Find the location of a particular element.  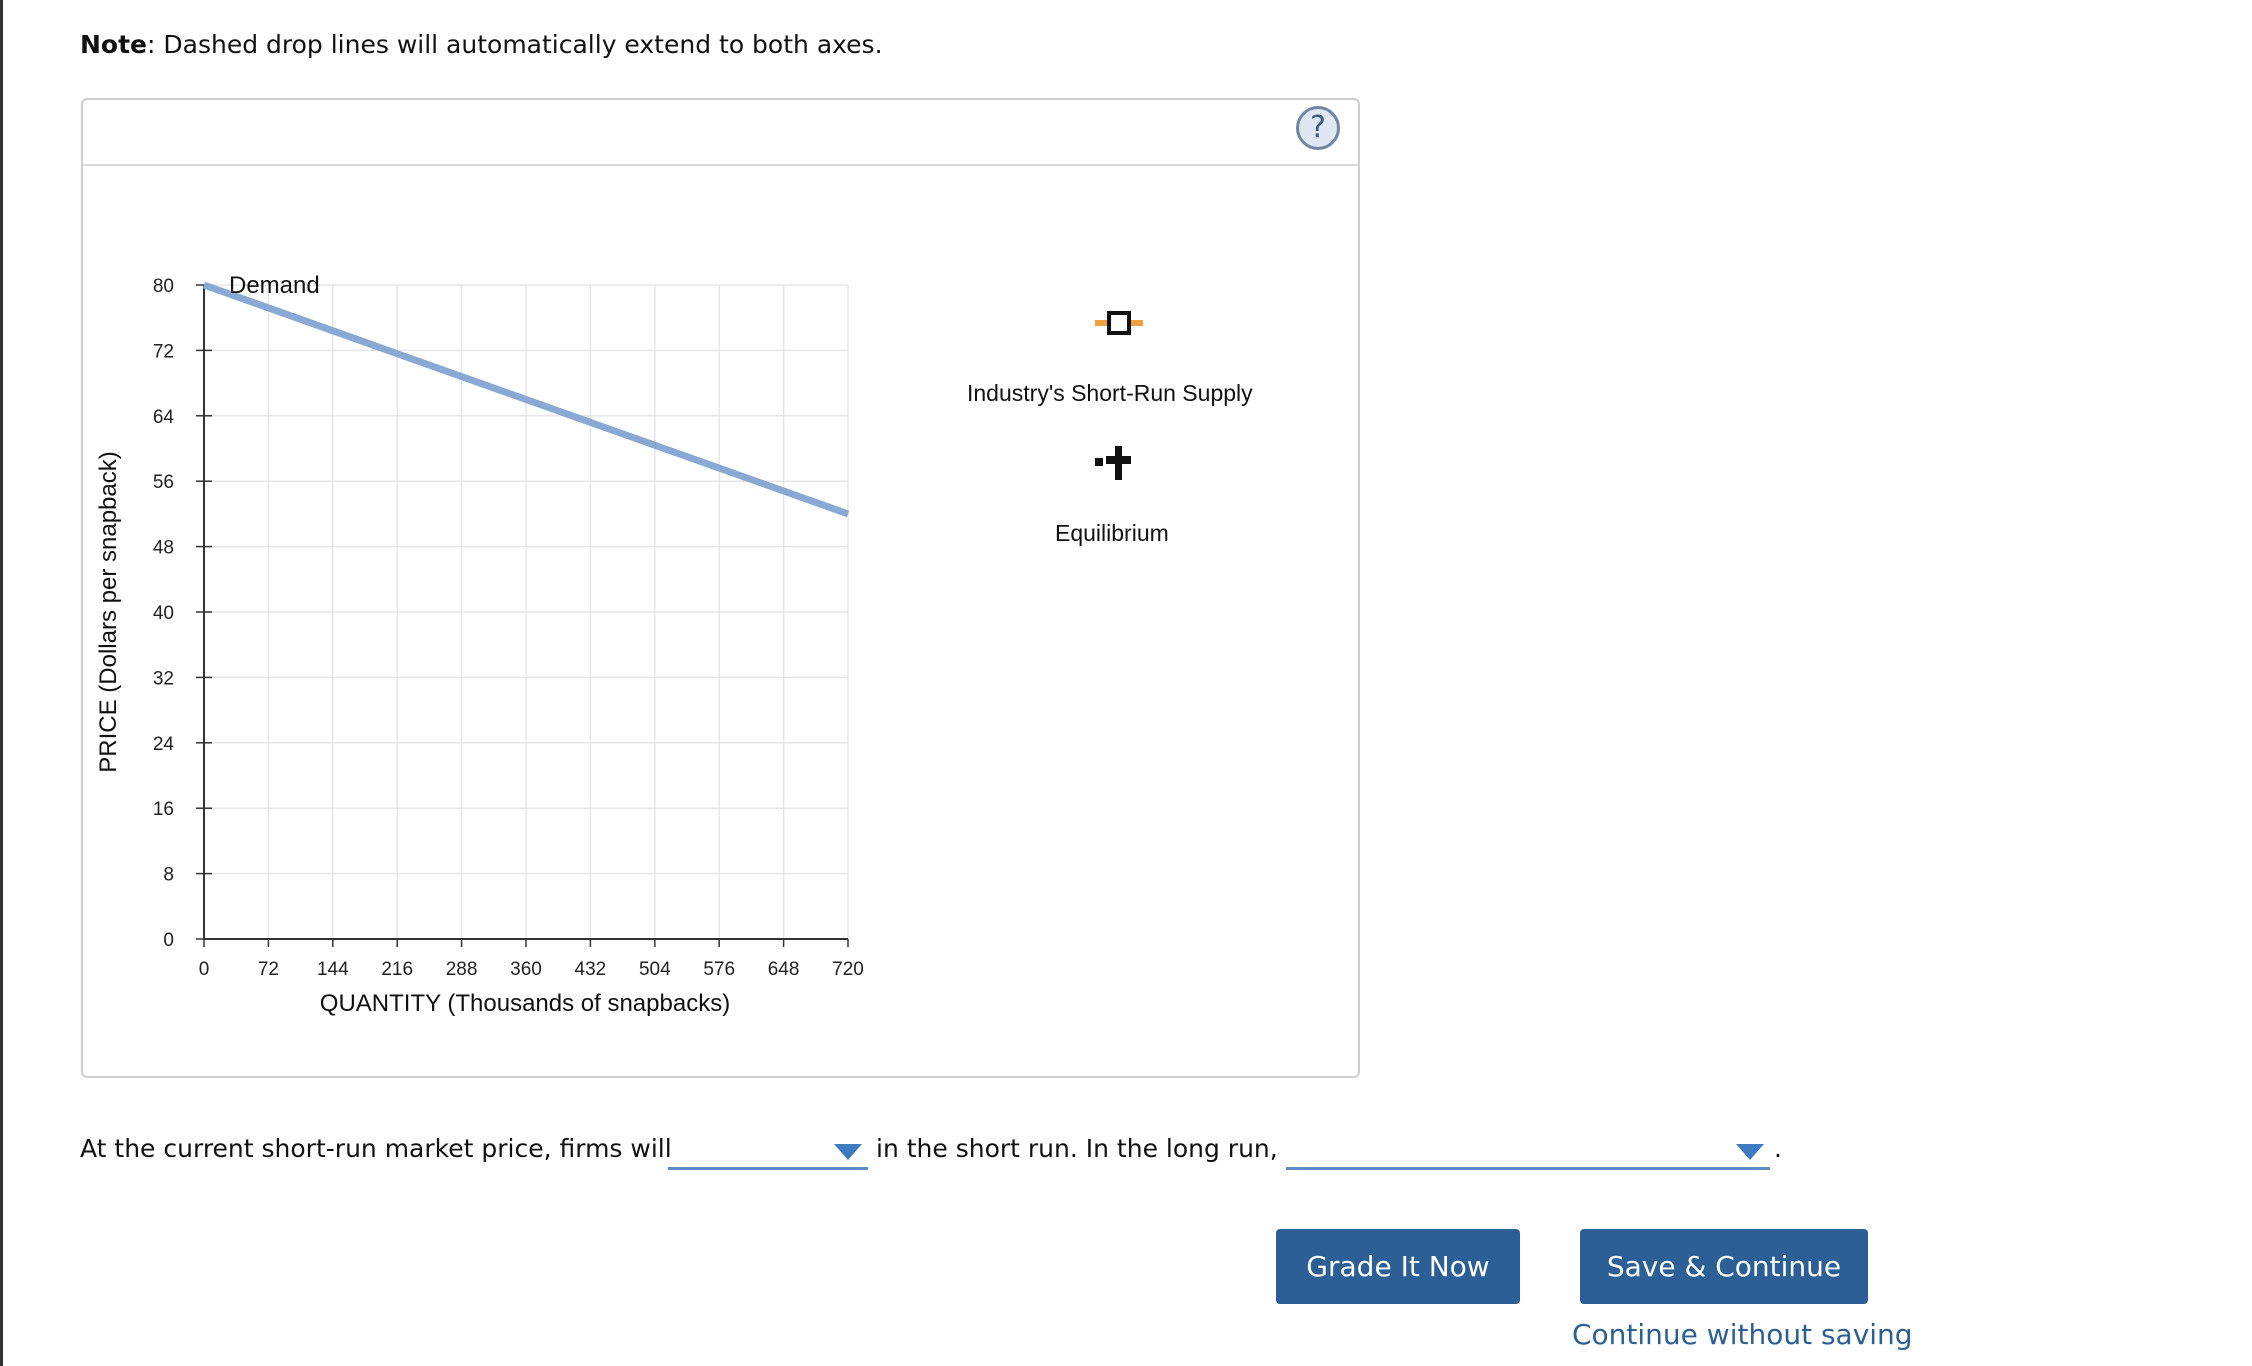

supply-tool is located at coordinates (1119, 323).